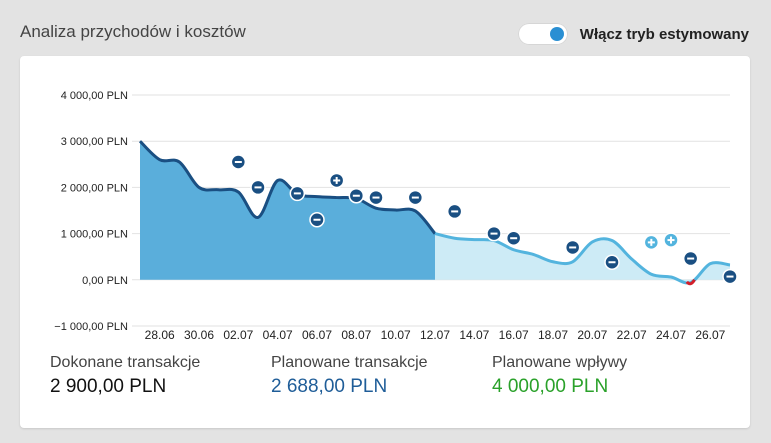  Describe the element at coordinates (329, 386) in the screenshot. I see `summary-planned-value: 2 688,00 PLN` at that location.